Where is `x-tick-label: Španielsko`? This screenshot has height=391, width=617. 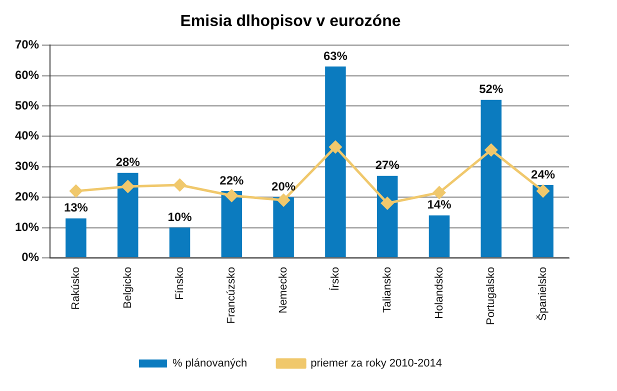
x-tick-label: Španielsko is located at coordinates (543, 293).